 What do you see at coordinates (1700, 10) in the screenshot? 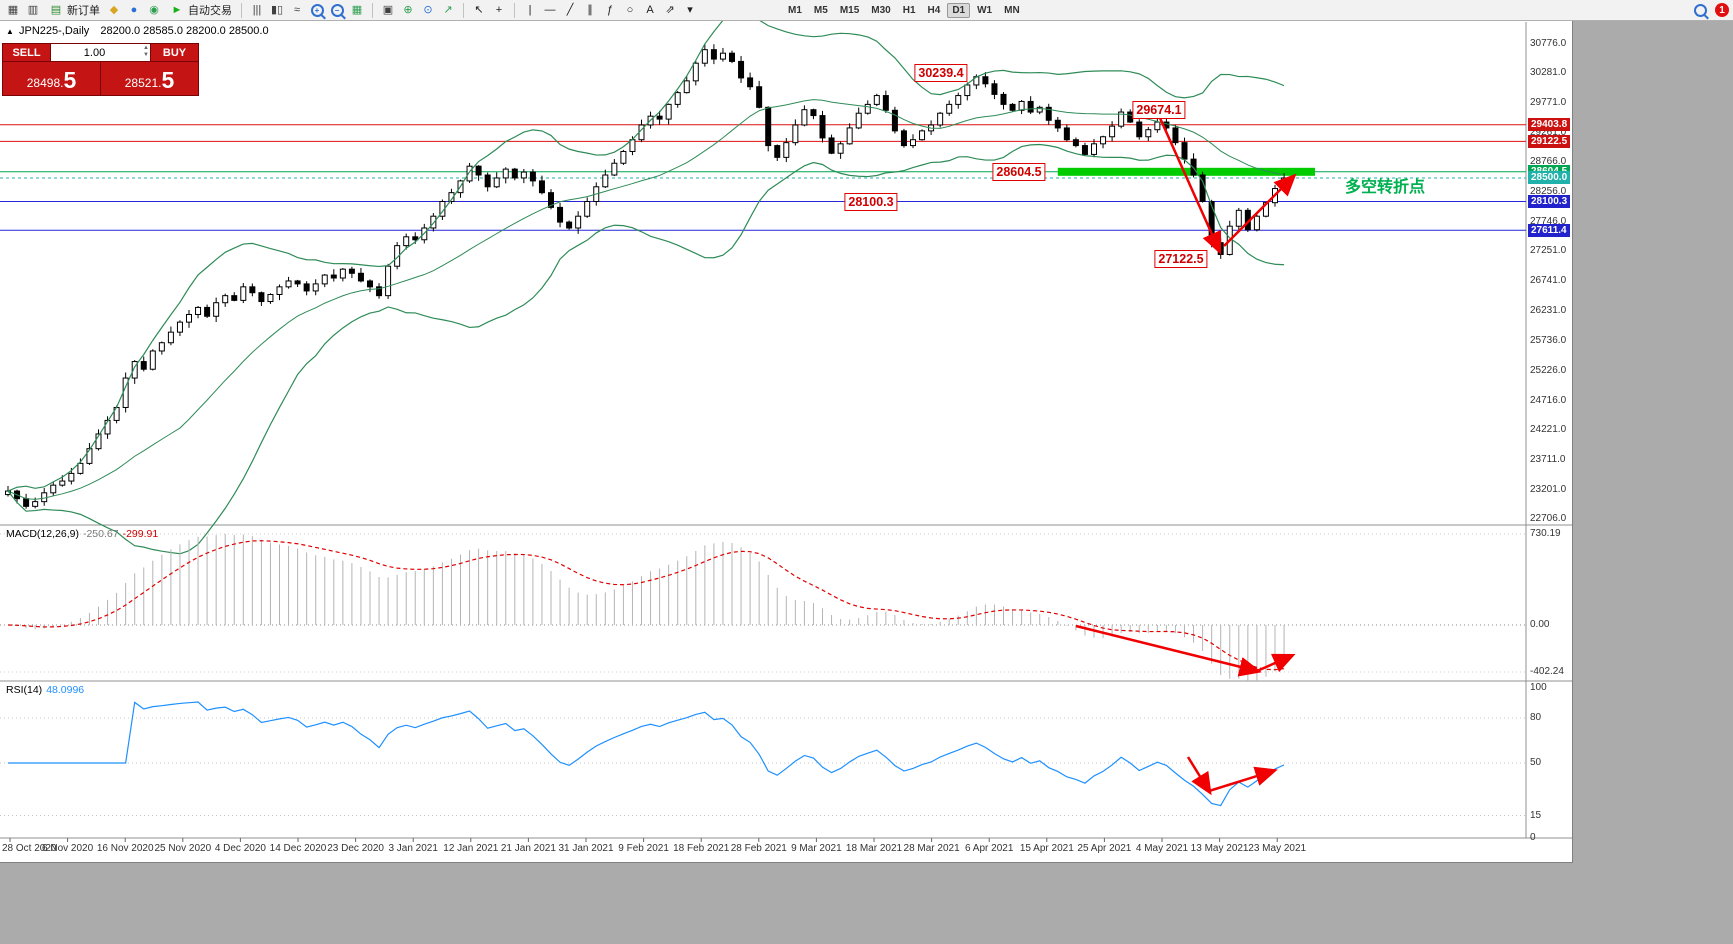
I see `search-icon` at bounding box center [1700, 10].